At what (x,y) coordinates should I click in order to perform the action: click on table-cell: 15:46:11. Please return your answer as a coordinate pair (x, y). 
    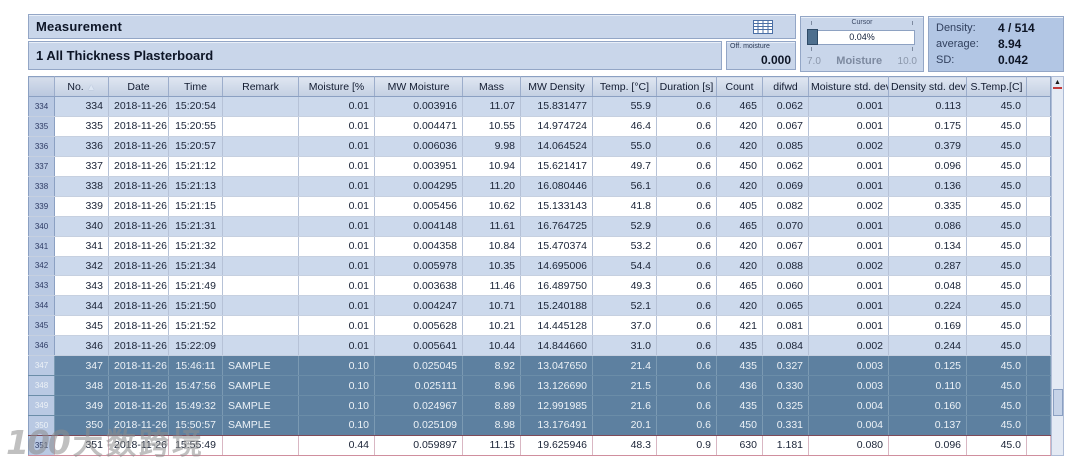
    Looking at the image, I should click on (195, 366).